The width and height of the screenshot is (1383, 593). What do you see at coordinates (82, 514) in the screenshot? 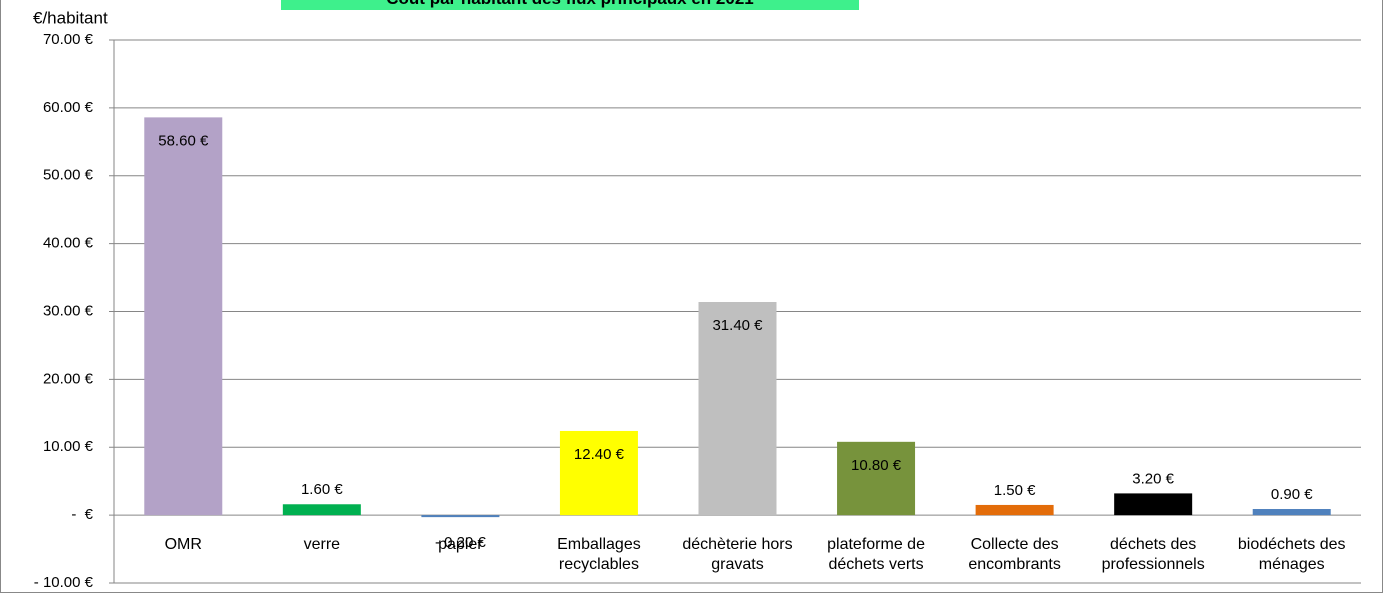
I see `y-tick-label: - €` at bounding box center [82, 514].